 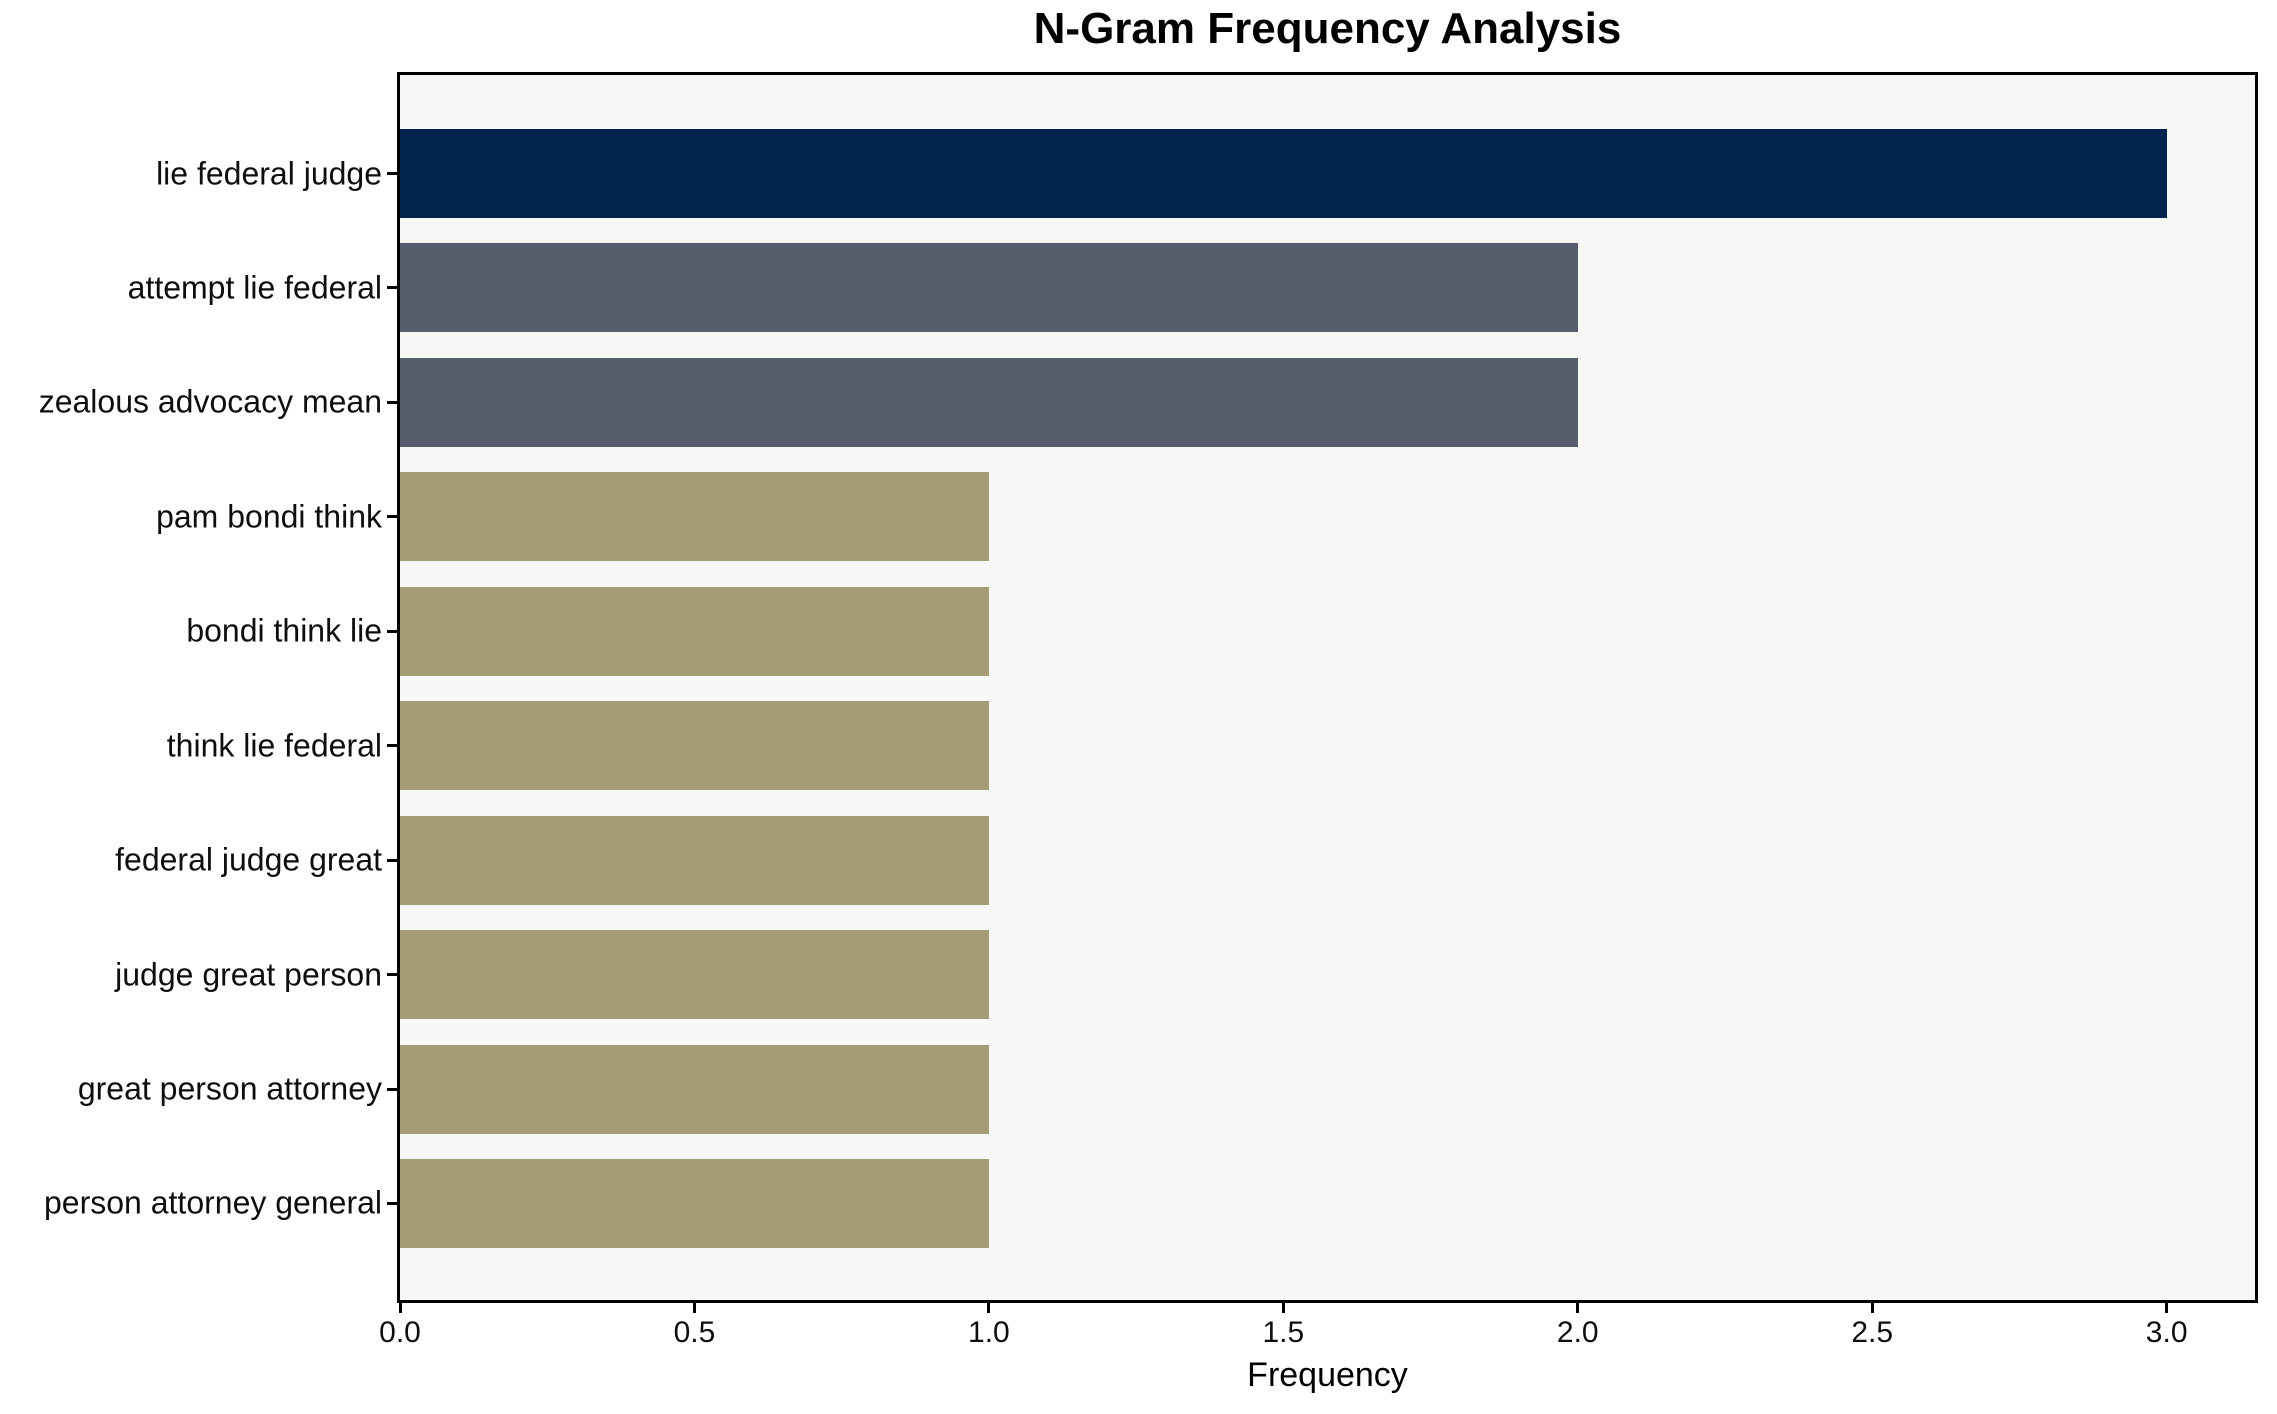 I want to click on x-tick-label: 0.5, so click(x=694, y=1332).